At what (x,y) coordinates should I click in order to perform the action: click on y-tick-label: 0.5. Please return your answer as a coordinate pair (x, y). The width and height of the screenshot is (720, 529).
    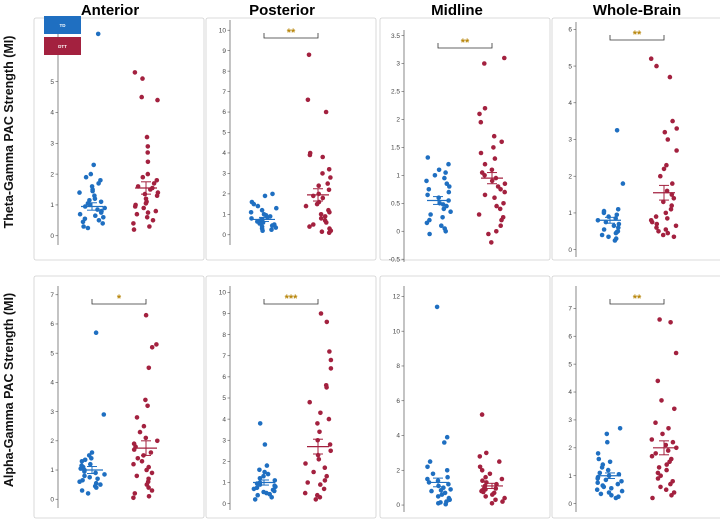
    Looking at the image, I should click on (395, 204).